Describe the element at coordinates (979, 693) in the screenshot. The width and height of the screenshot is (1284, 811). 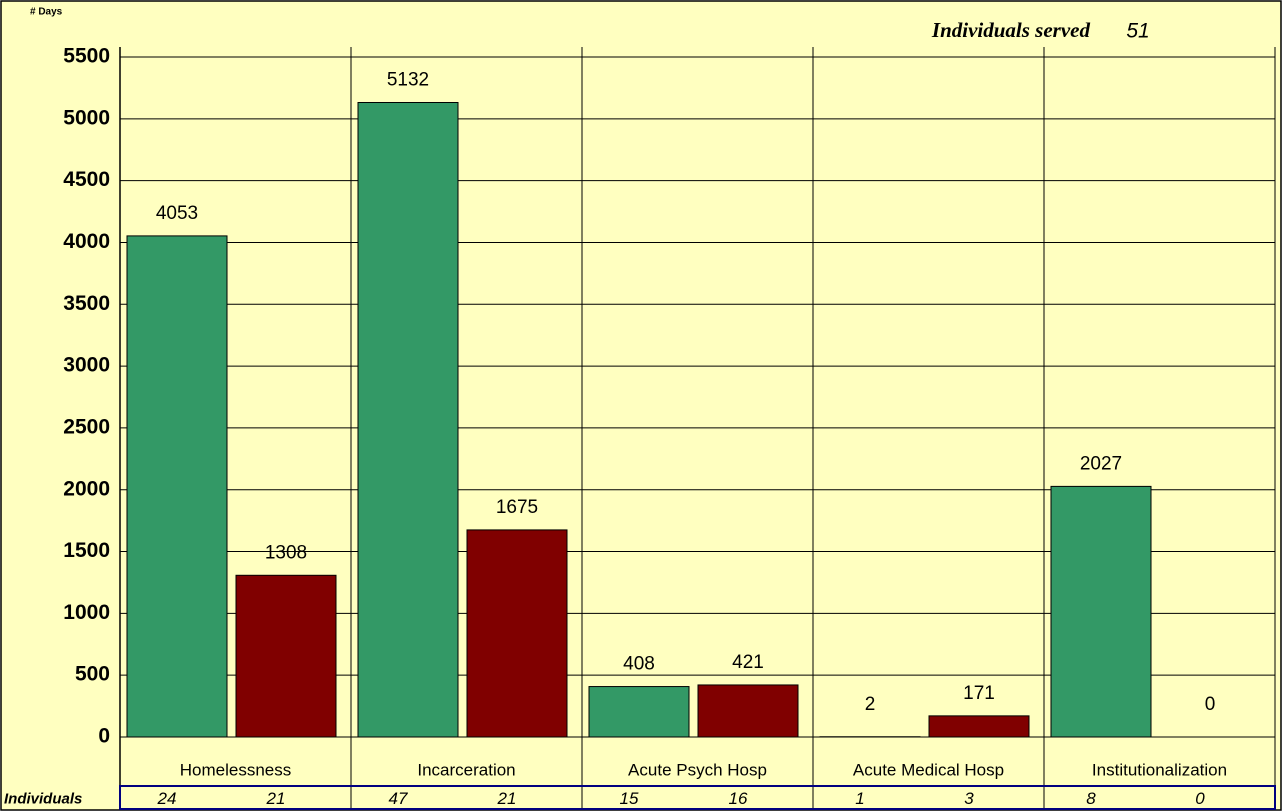
I see `data-label: 171` at that location.